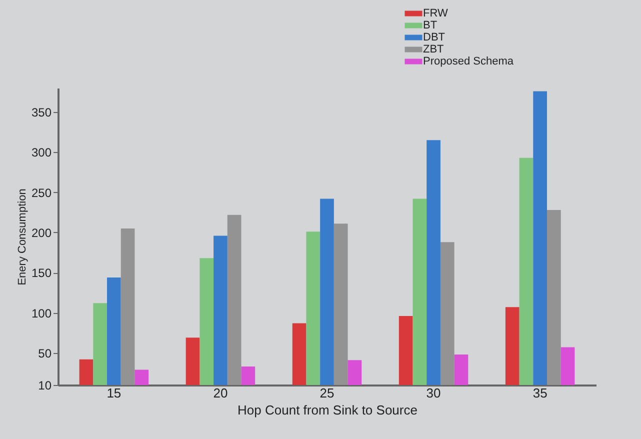 The image size is (641, 439). Describe the element at coordinates (114, 393) in the screenshot. I see `x-tick-label: 15` at that location.